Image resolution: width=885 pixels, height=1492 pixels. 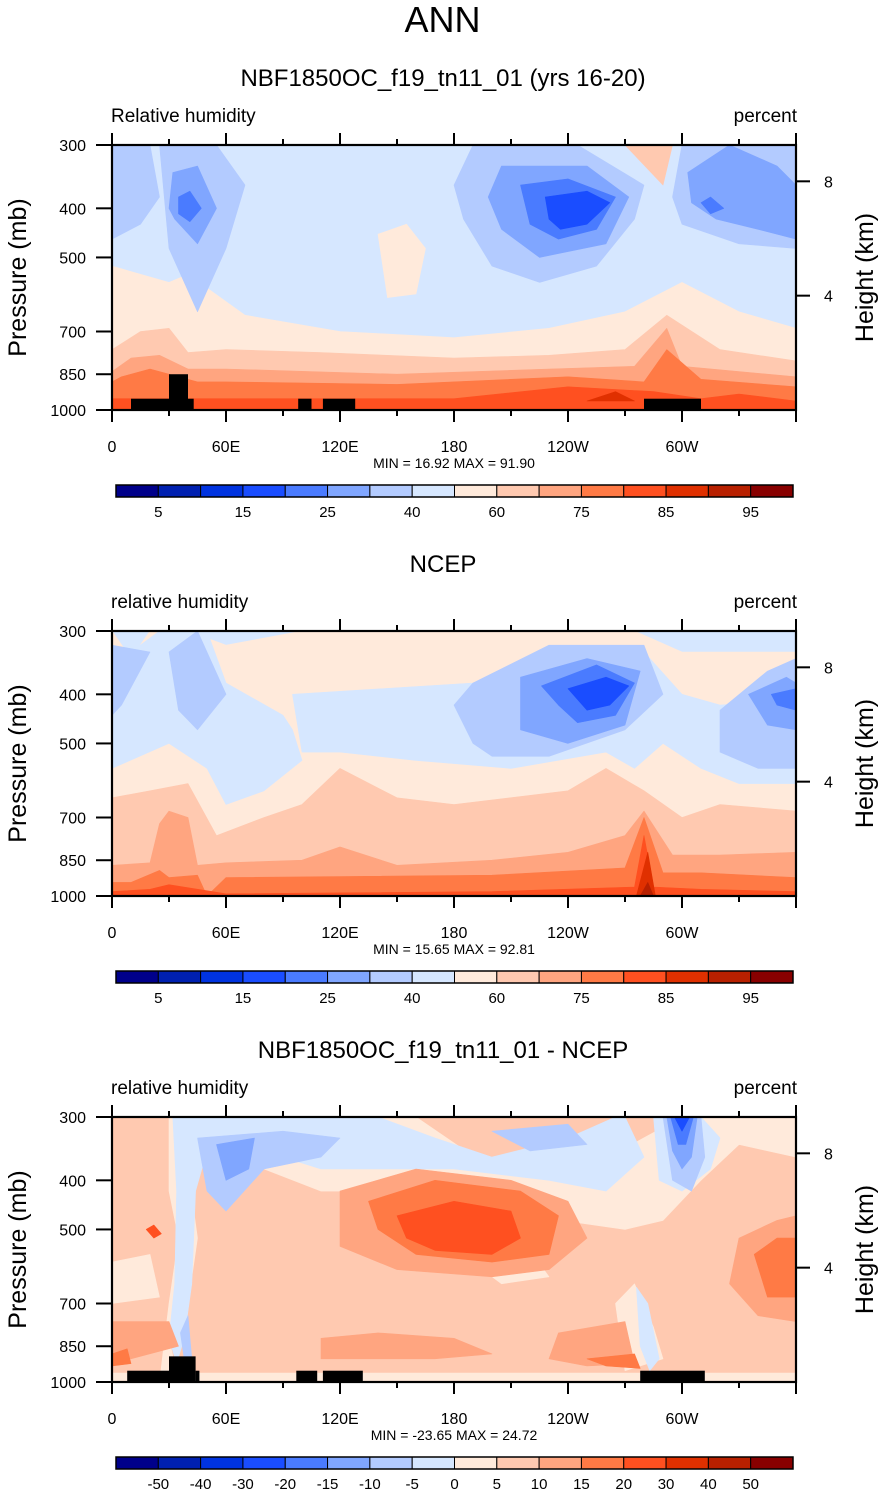 I want to click on y-axis-right-label: Height (km), so click(x=865, y=763).